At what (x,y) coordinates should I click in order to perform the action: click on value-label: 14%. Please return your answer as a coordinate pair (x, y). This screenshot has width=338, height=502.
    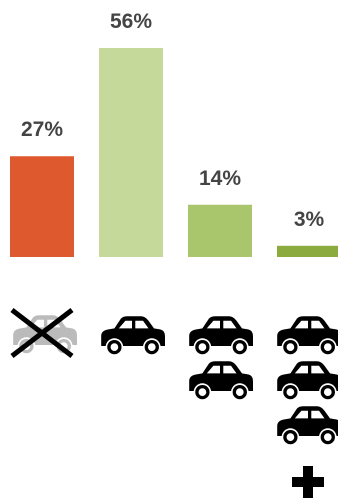
    Looking at the image, I should click on (220, 178).